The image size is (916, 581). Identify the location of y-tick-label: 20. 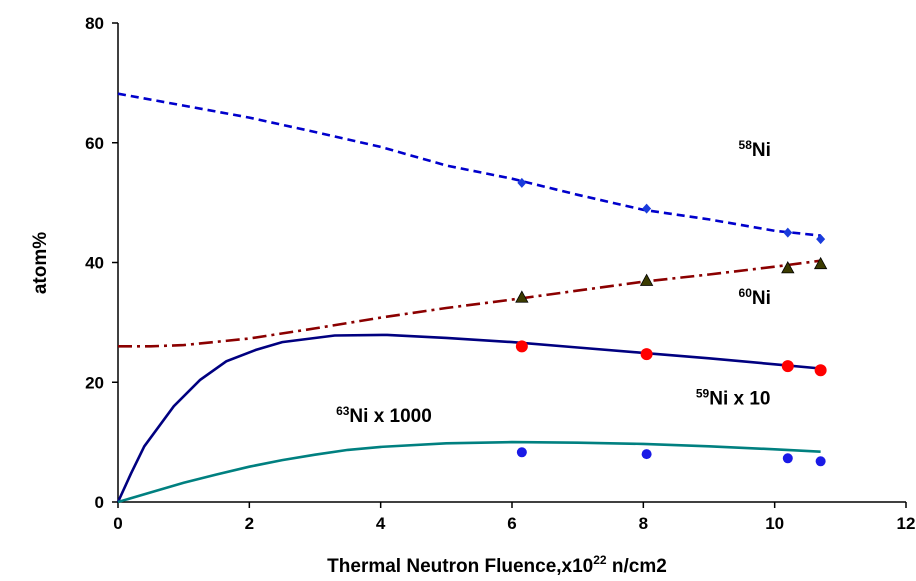
(94, 382).